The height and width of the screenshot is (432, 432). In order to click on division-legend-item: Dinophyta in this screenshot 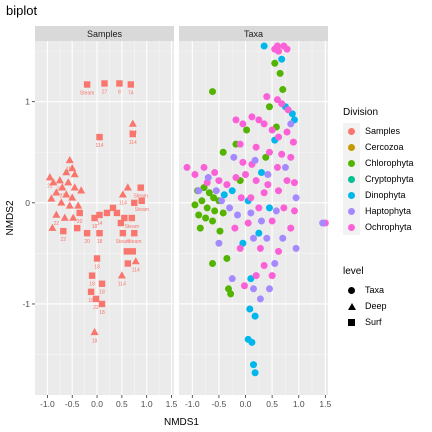, I will do `click(378, 195)`.